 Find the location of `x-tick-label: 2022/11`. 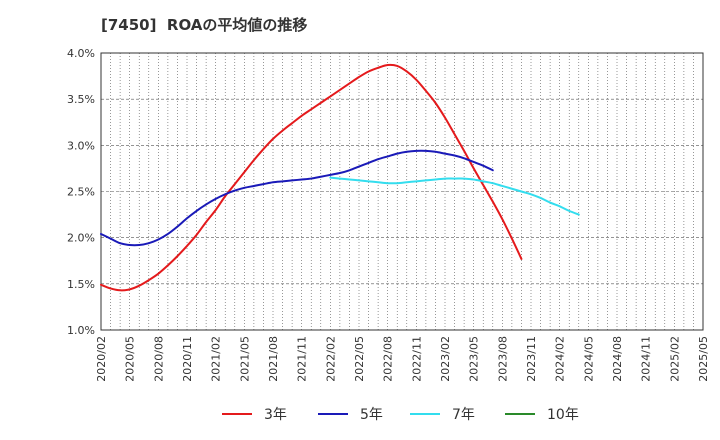

x-tick-label: 2022/11 is located at coordinates (416, 359).